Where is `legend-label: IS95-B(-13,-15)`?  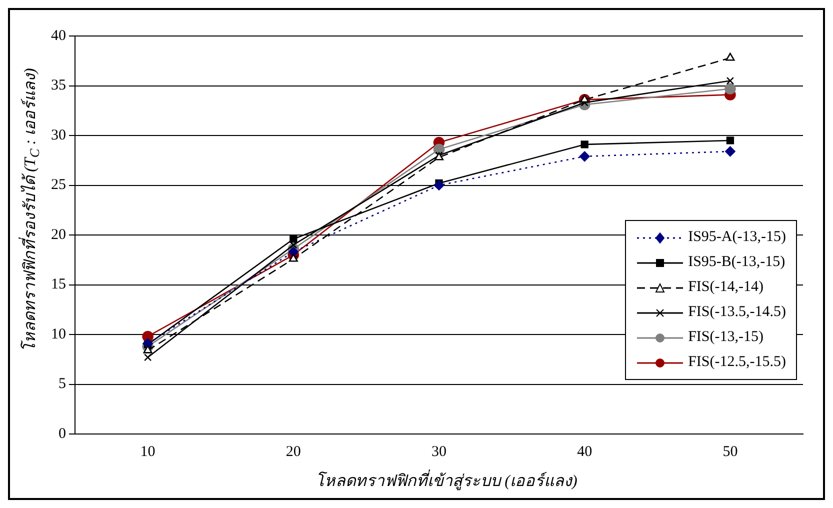 legend-label: IS95-B(-13,-15) is located at coordinates (737, 262).